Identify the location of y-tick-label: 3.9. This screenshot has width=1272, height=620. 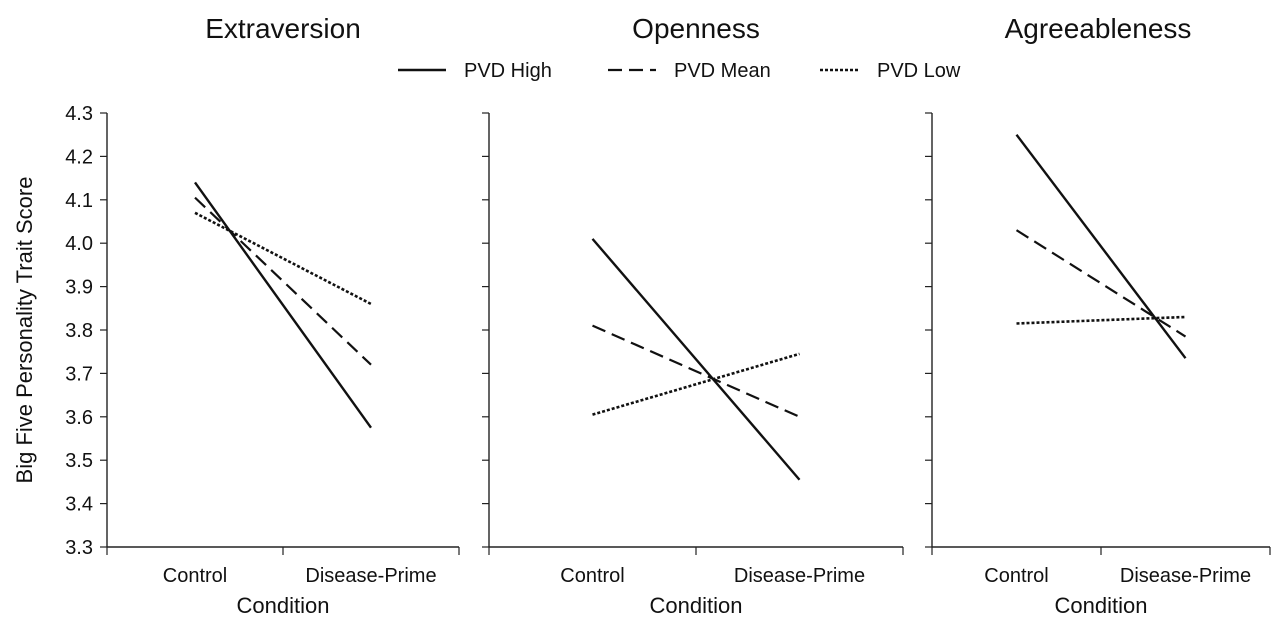
(79, 288).